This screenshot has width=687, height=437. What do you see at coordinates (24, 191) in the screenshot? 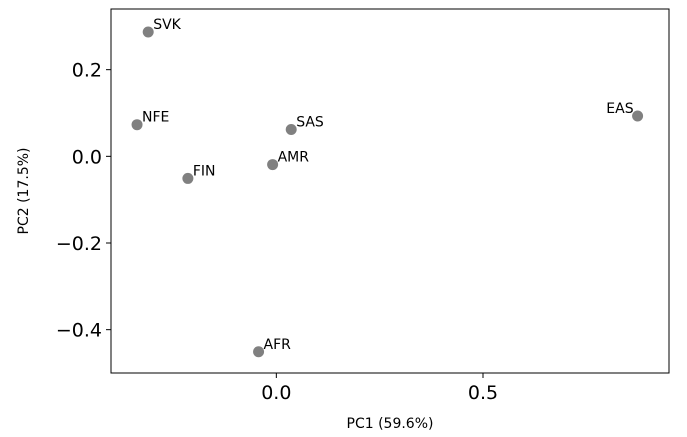
I see `y-axis-label: PC2 (17.5%)` at bounding box center [24, 191].